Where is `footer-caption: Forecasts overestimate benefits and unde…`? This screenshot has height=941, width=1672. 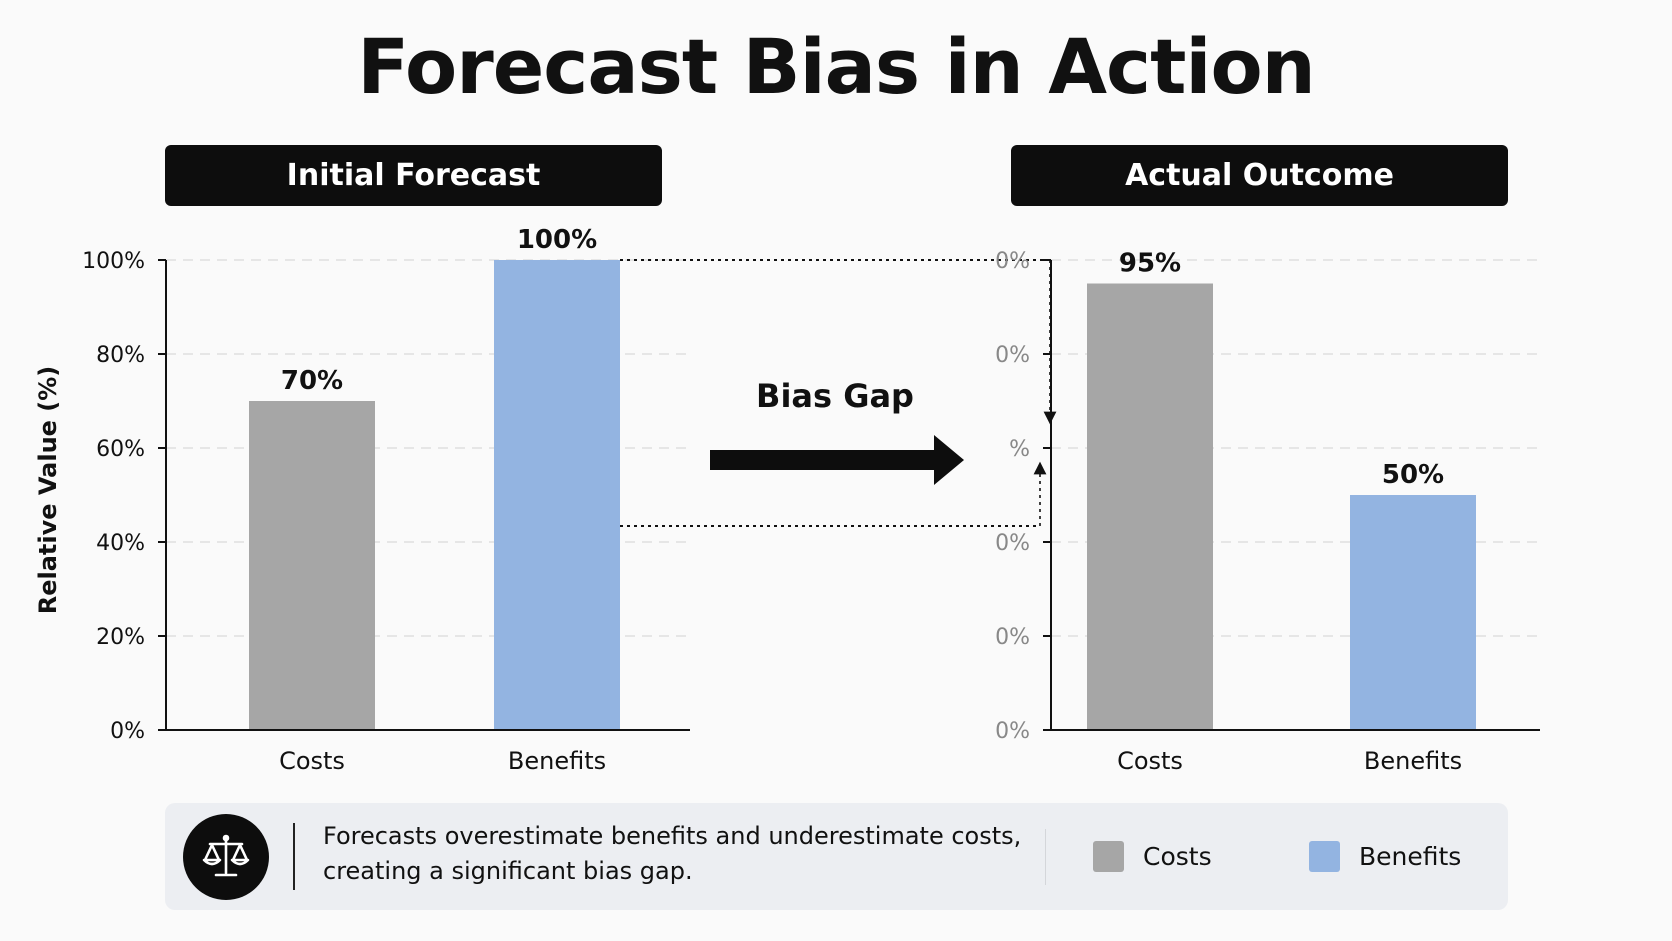
footer-caption: Forecasts overestimate benefits and unde… is located at coordinates (673, 854).